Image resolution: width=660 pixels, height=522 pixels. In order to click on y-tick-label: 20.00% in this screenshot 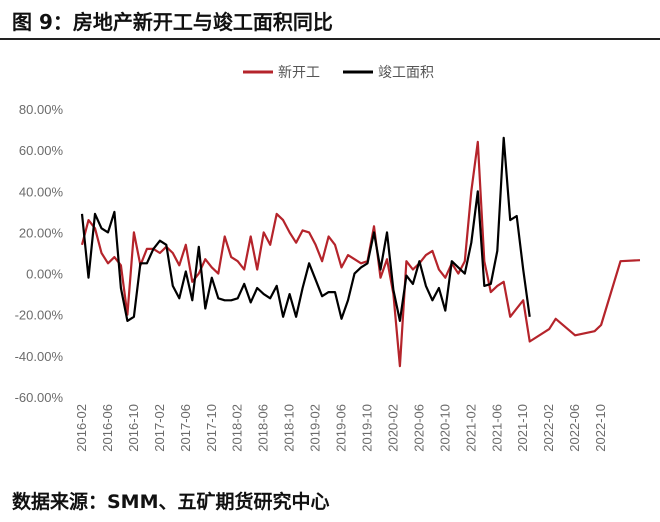, I will do `click(41, 232)`.